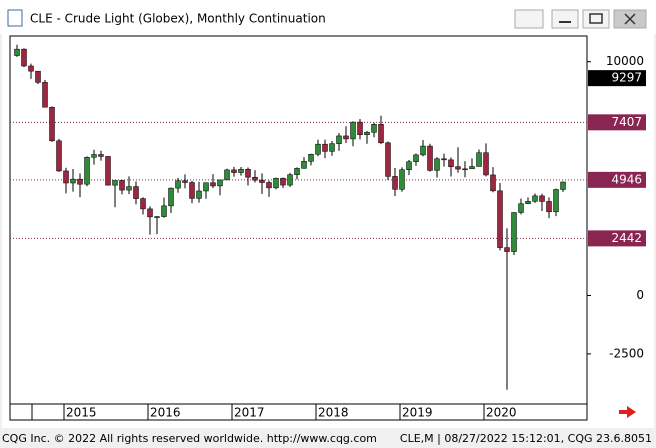  I want to click on maximize-button, so click(596, 19).